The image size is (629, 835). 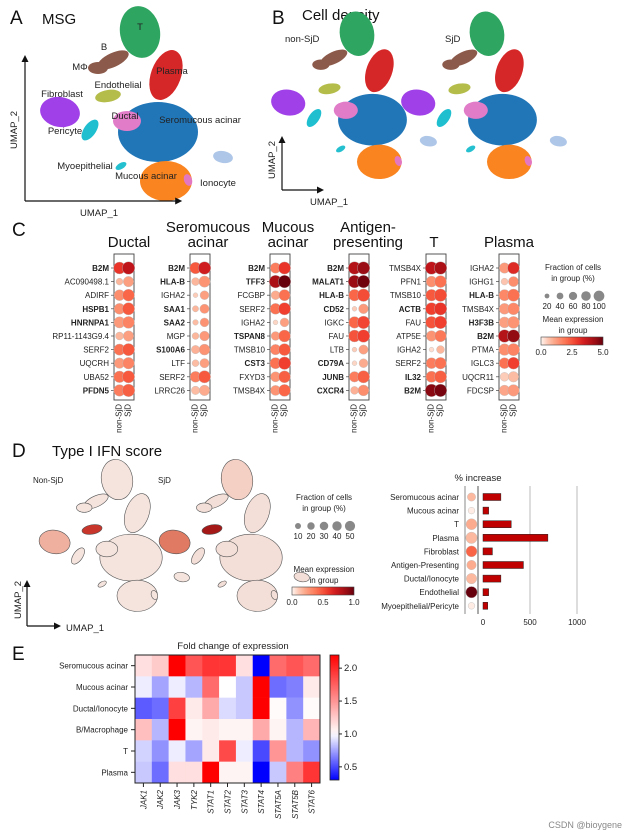 I want to click on group-title: Mucous, so click(x=288, y=227).